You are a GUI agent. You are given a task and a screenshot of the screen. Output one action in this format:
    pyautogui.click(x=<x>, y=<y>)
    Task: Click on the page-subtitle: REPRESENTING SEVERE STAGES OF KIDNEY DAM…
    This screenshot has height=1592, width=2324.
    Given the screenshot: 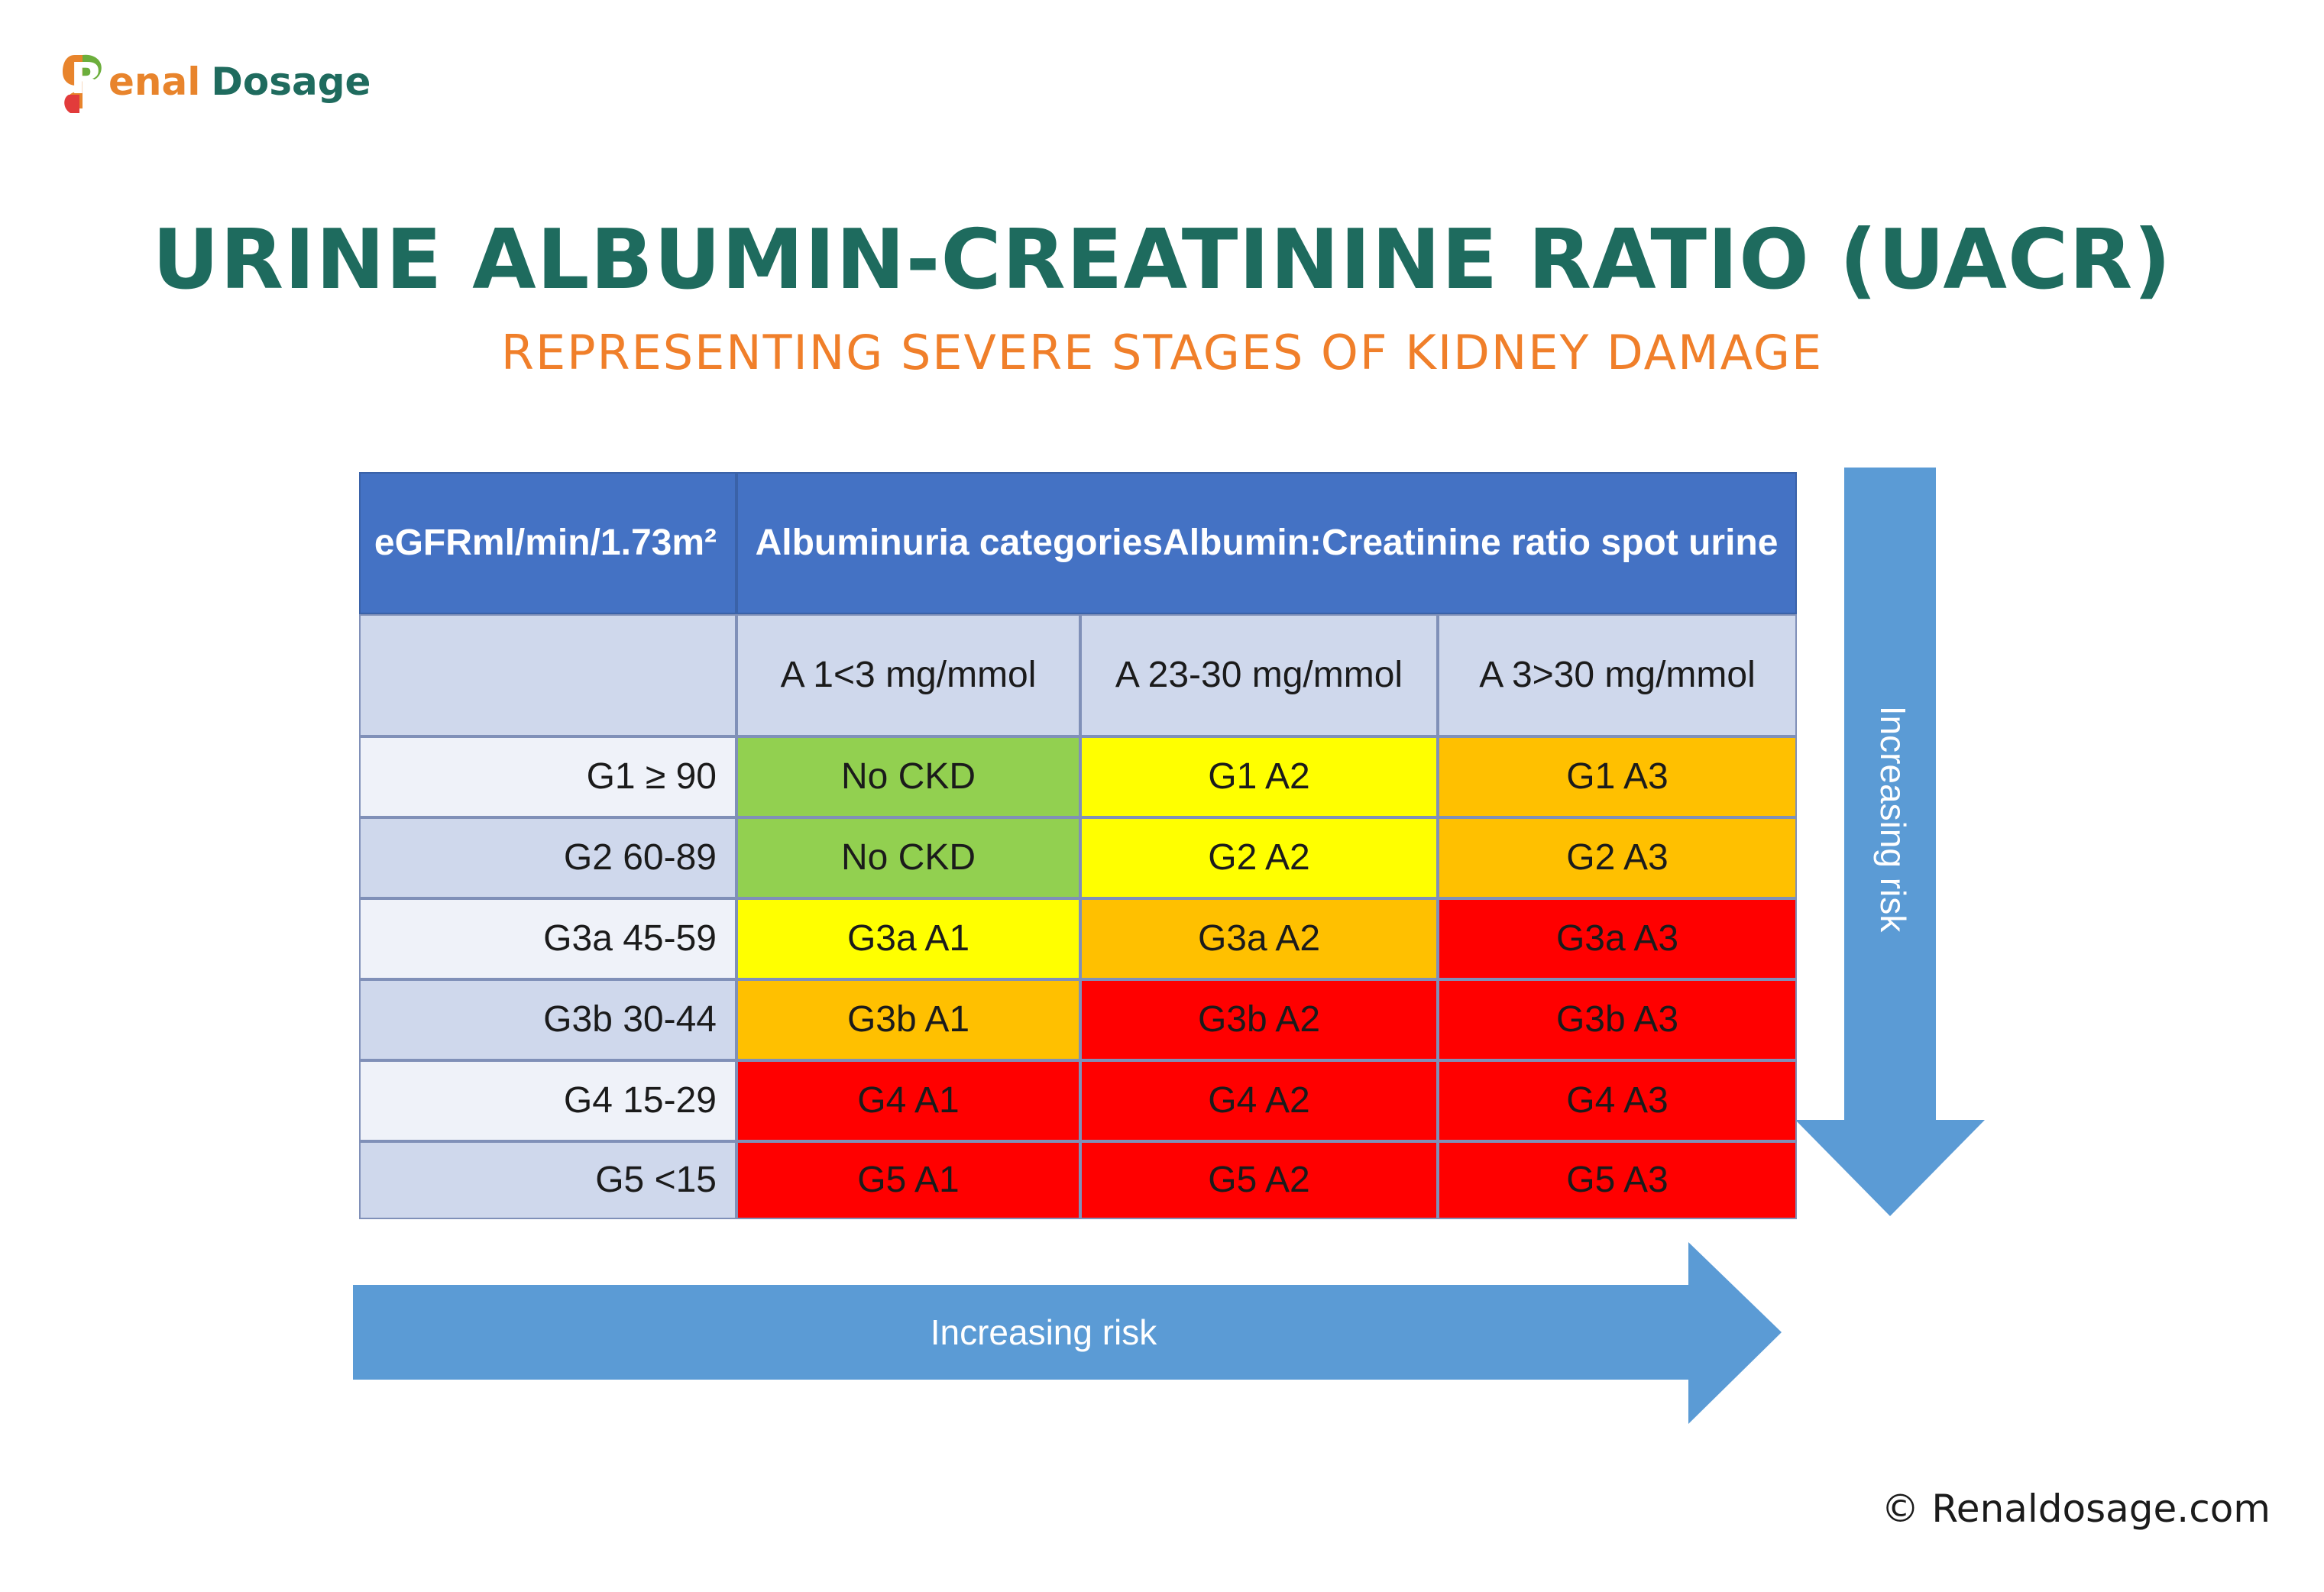 What is the action you would take?
    pyautogui.click(x=1162, y=352)
    